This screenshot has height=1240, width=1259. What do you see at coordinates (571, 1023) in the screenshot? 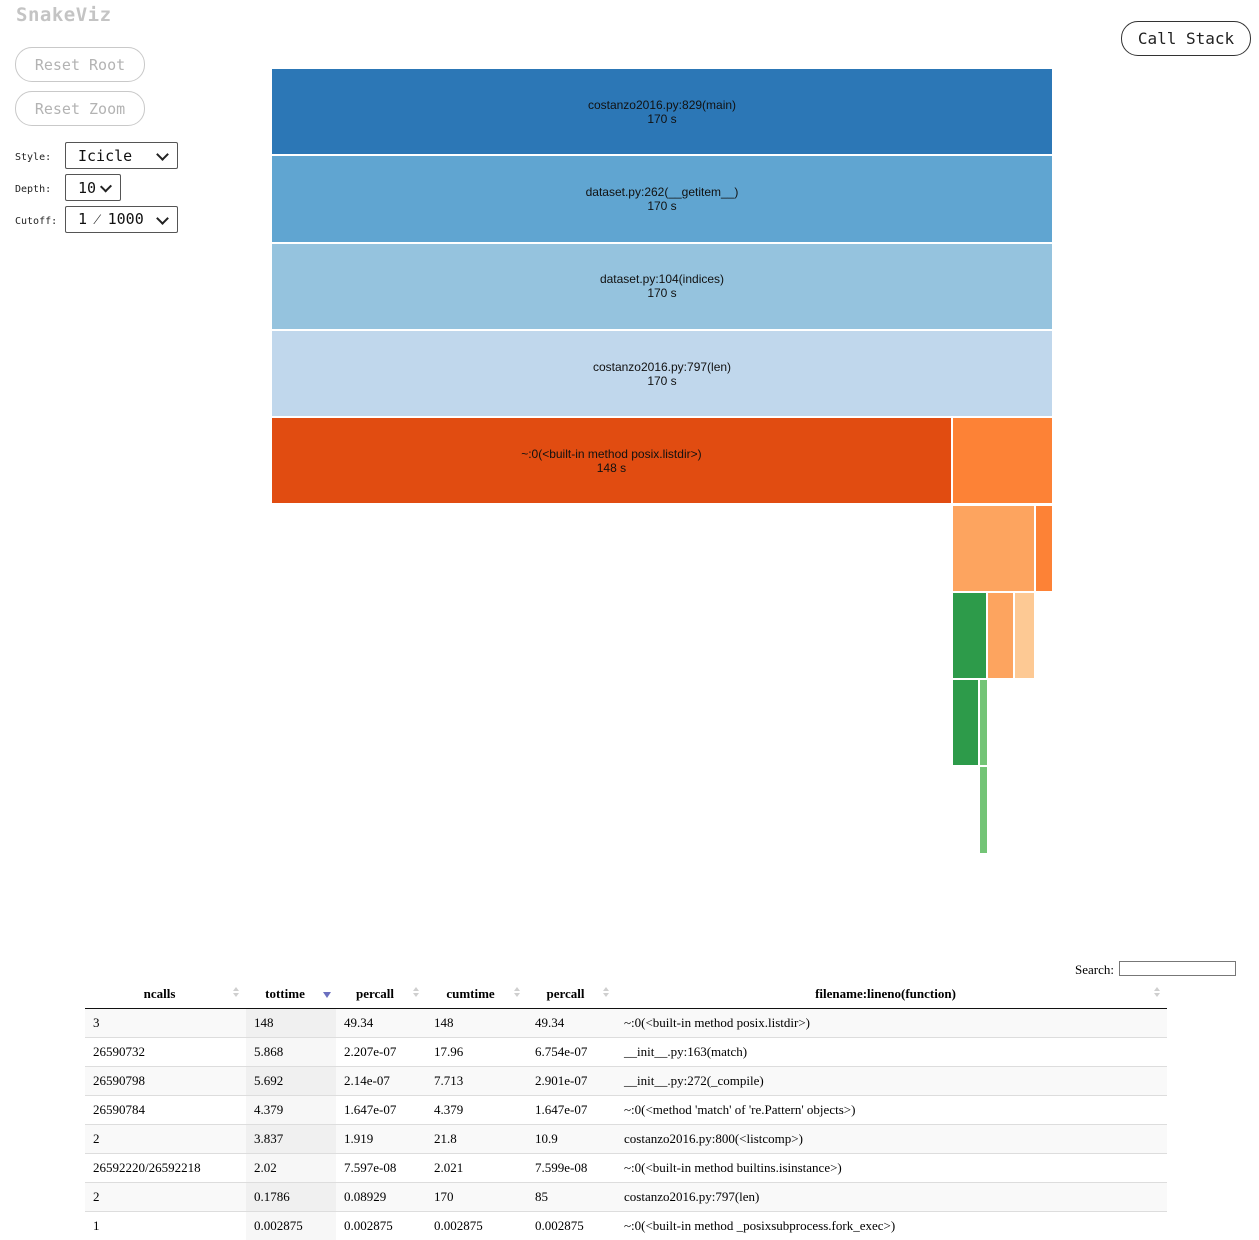
I see `table-cell: 49.34` at bounding box center [571, 1023].